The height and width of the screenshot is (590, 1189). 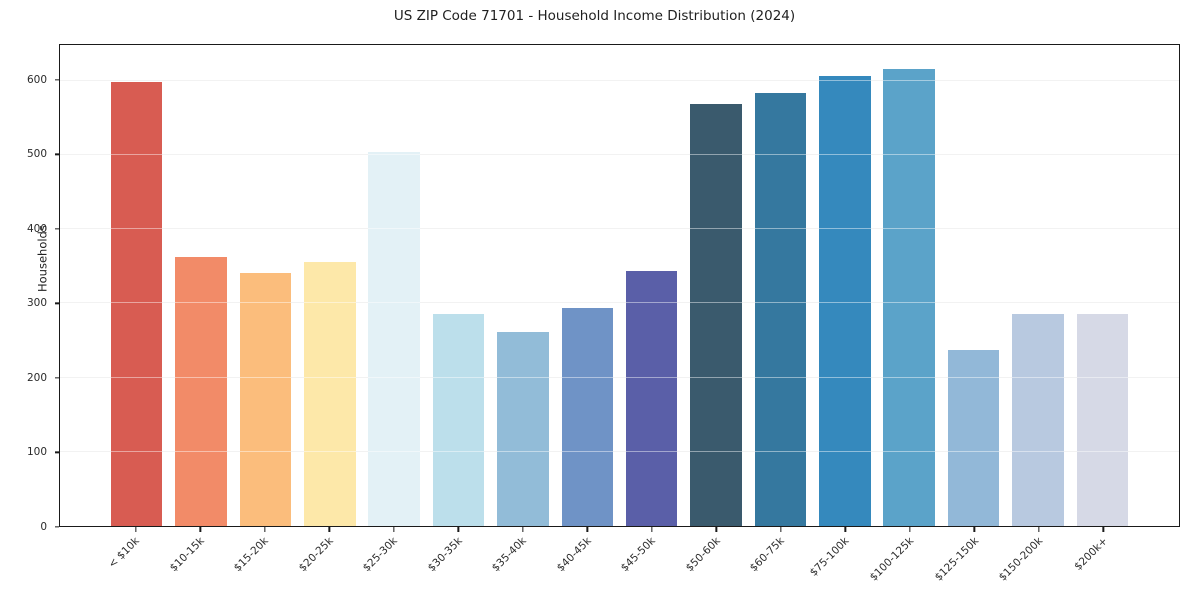 I want to click on x-tick-label: $20-25k, so click(x=316, y=555).